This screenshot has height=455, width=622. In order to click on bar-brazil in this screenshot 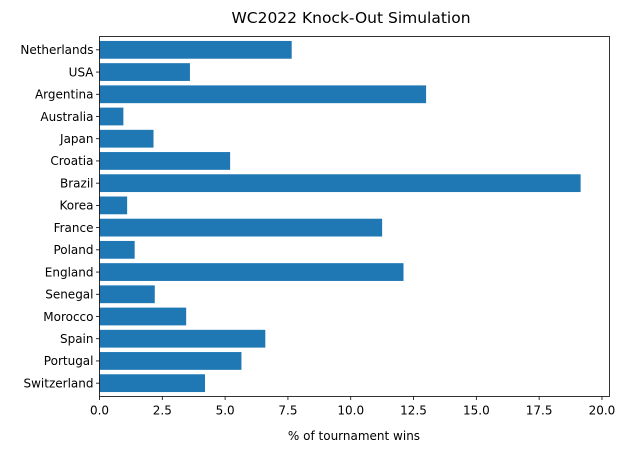, I will do `click(340, 183)`.